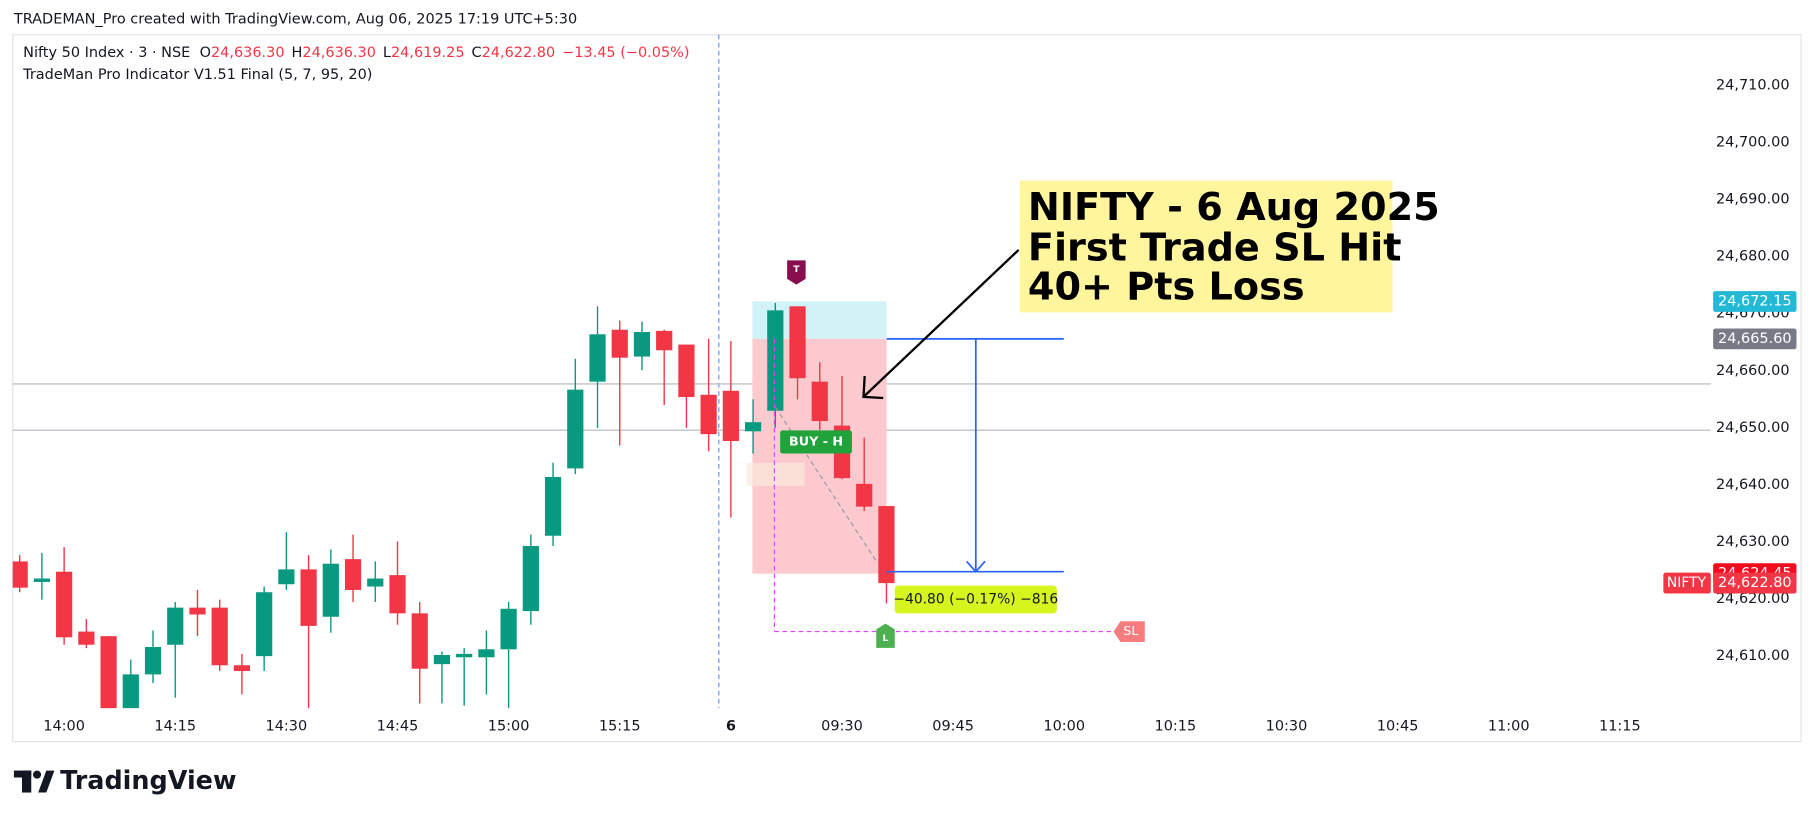  What do you see at coordinates (148, 781) in the screenshot?
I see `brand-name: TradingView` at bounding box center [148, 781].